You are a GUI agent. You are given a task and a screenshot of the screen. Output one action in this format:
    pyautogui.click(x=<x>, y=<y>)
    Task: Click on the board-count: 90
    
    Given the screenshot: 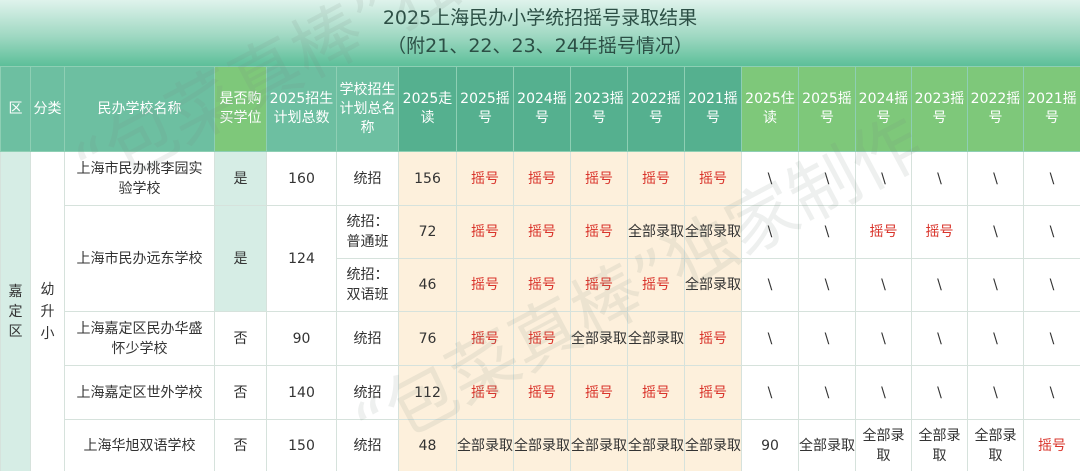 What is the action you would take?
    pyautogui.click(x=770, y=445)
    